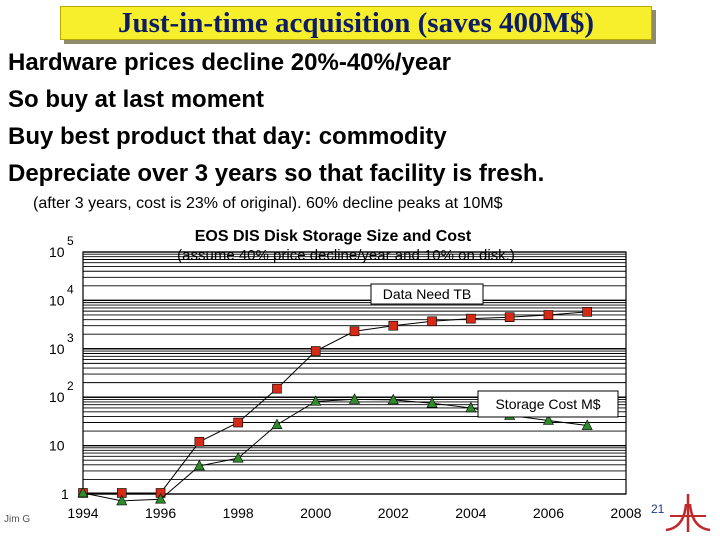 The width and height of the screenshot is (720, 540). I want to click on y-tick-label: 10³, so click(61, 344).